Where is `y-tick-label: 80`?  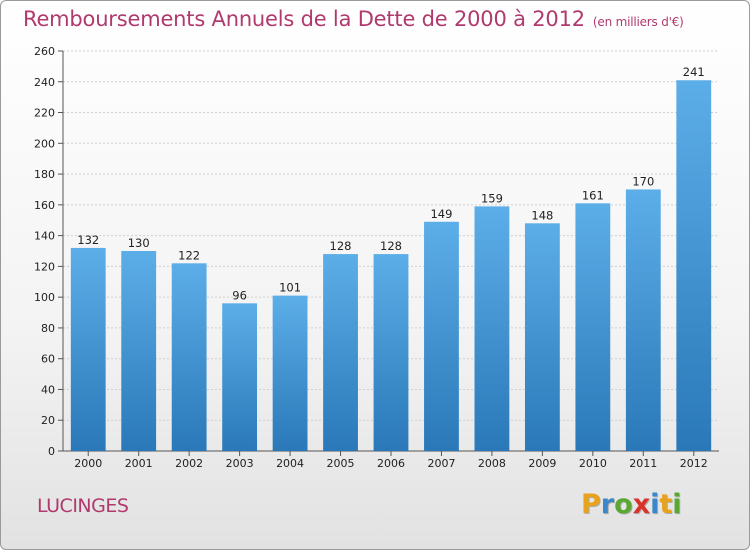
y-tick-label: 80 is located at coordinates (48, 328).